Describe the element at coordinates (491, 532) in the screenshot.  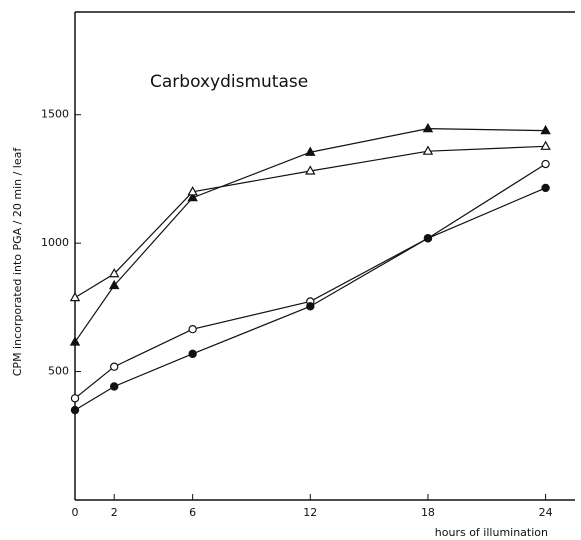
I see `x-axis-label: hours of illumination` at that location.